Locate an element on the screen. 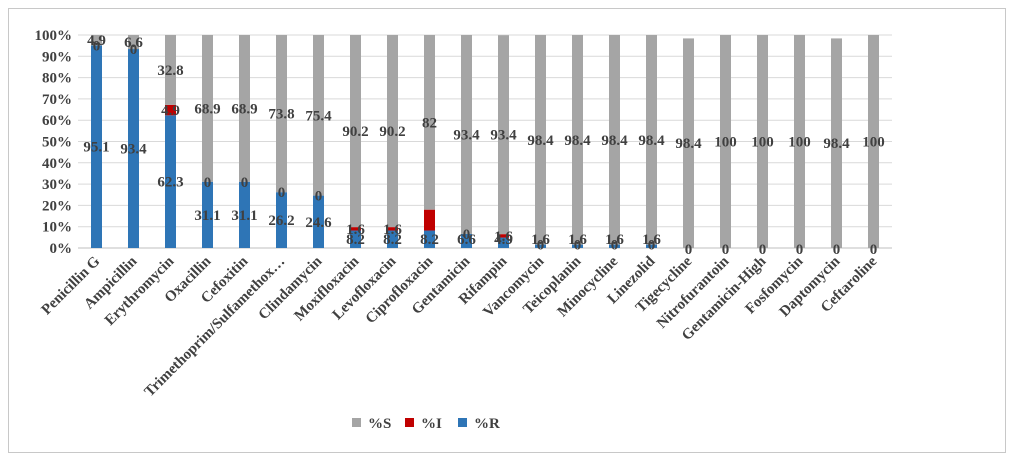  data-label-r: 62.3 is located at coordinates (170, 183).